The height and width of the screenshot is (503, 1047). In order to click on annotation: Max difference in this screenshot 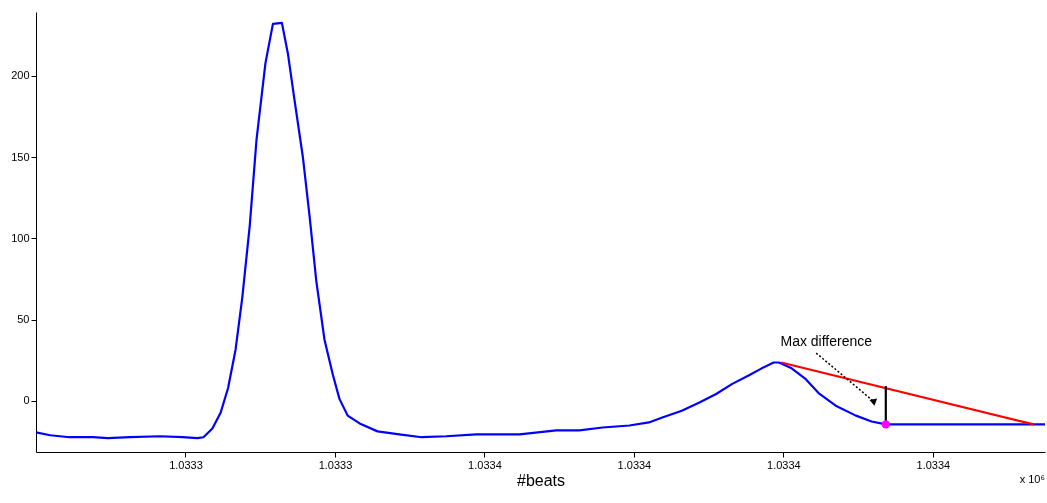, I will do `click(826, 341)`.